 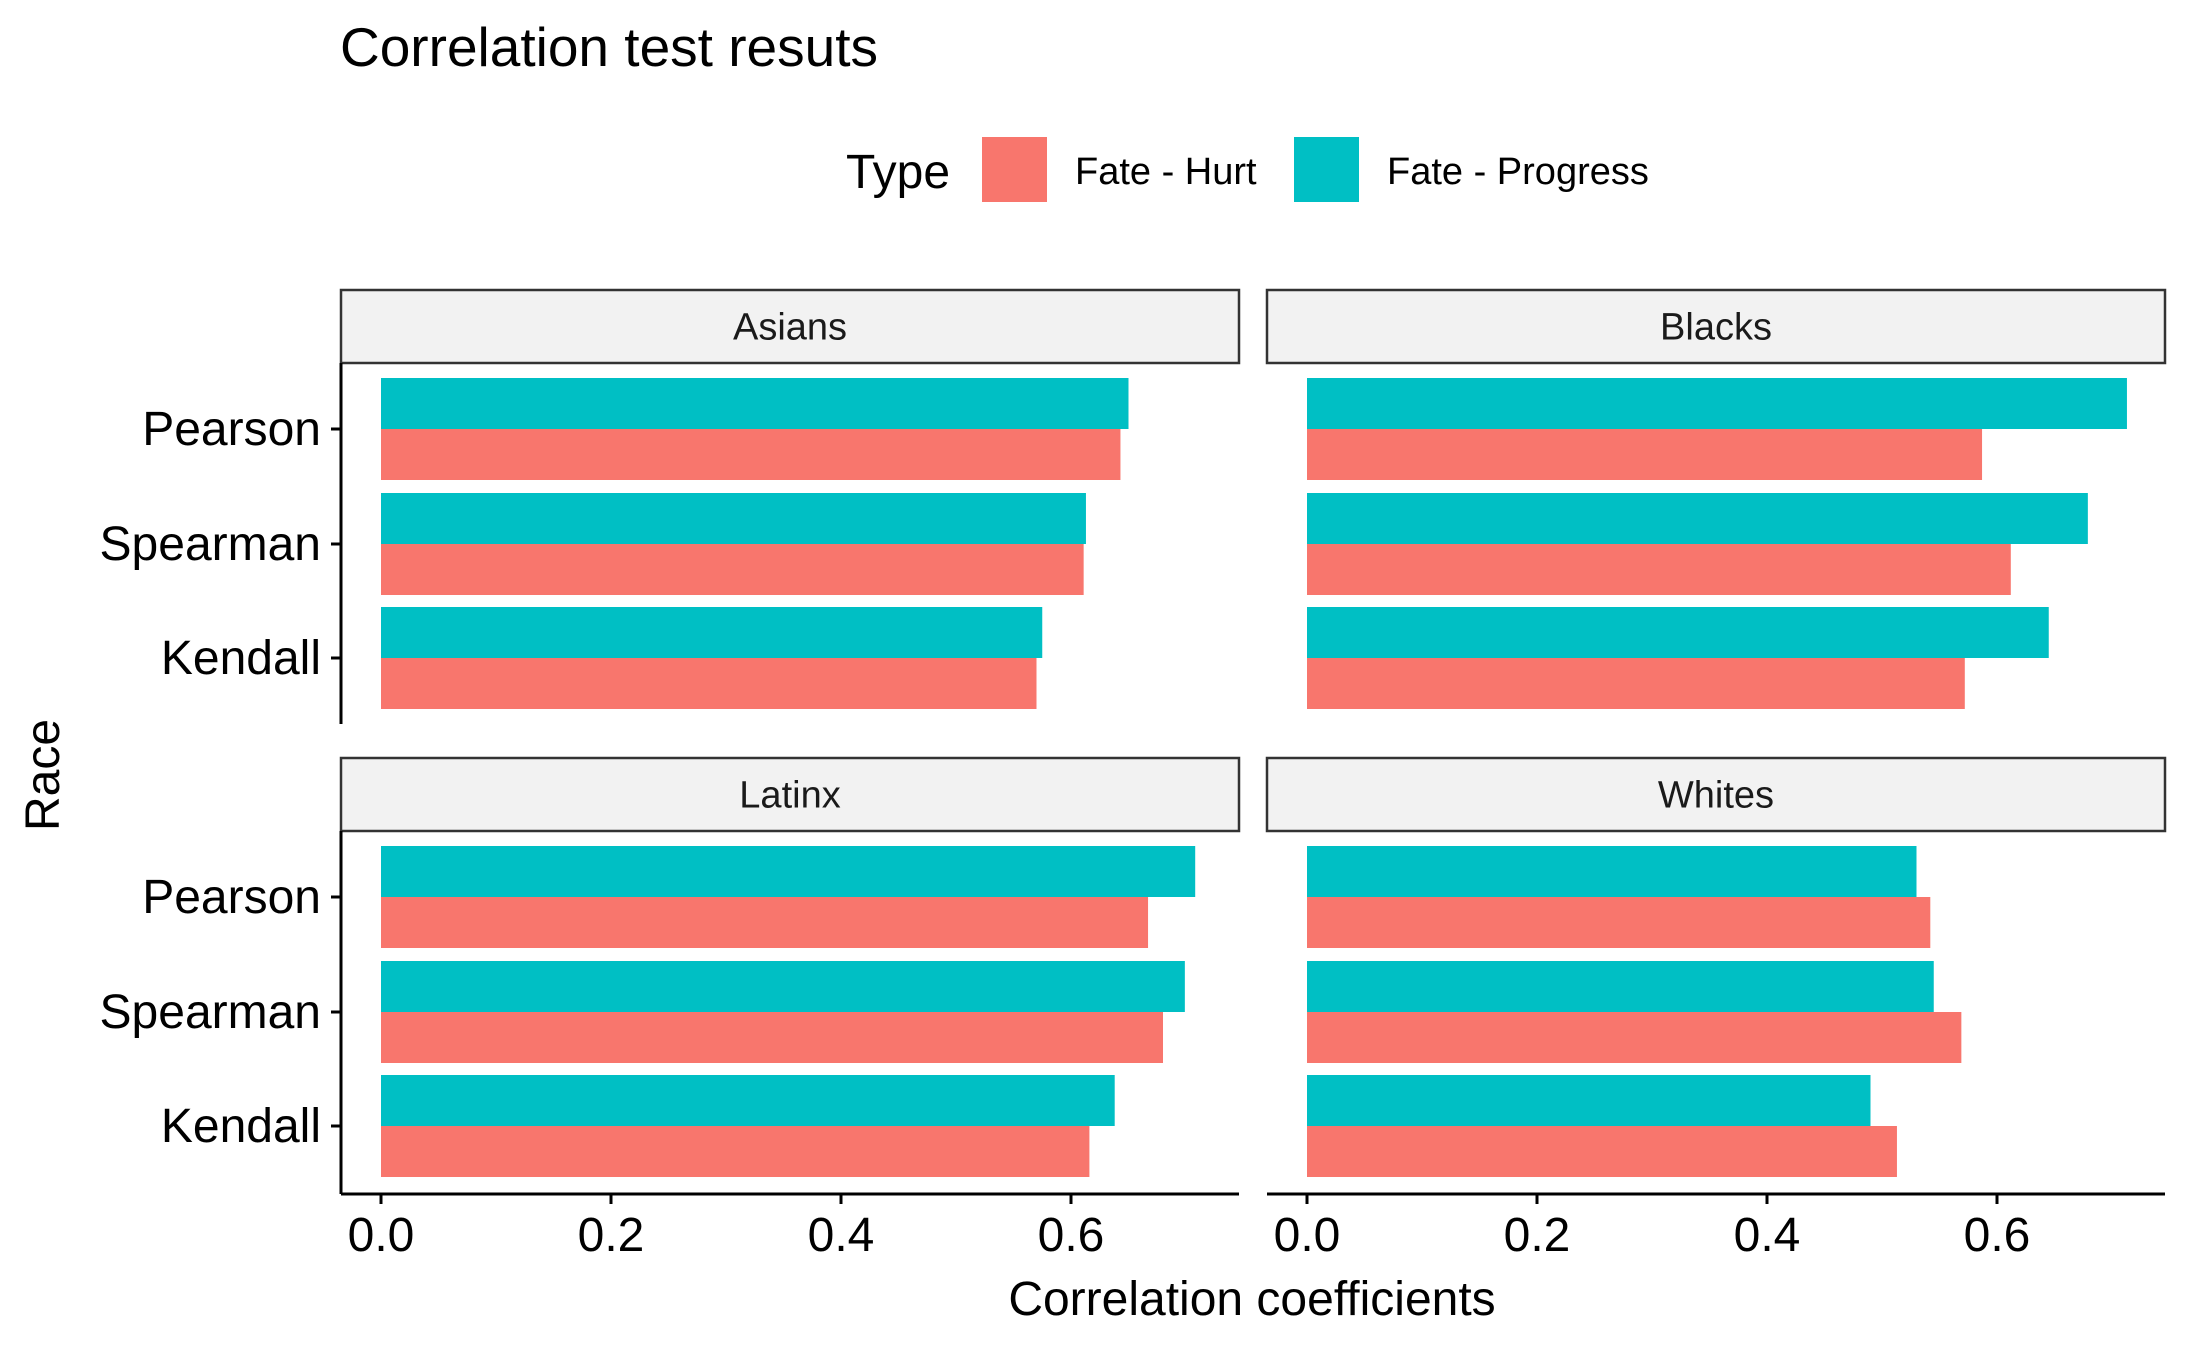 What do you see at coordinates (609, 47) in the screenshot?
I see `chart-title: Correlation test resuts` at bounding box center [609, 47].